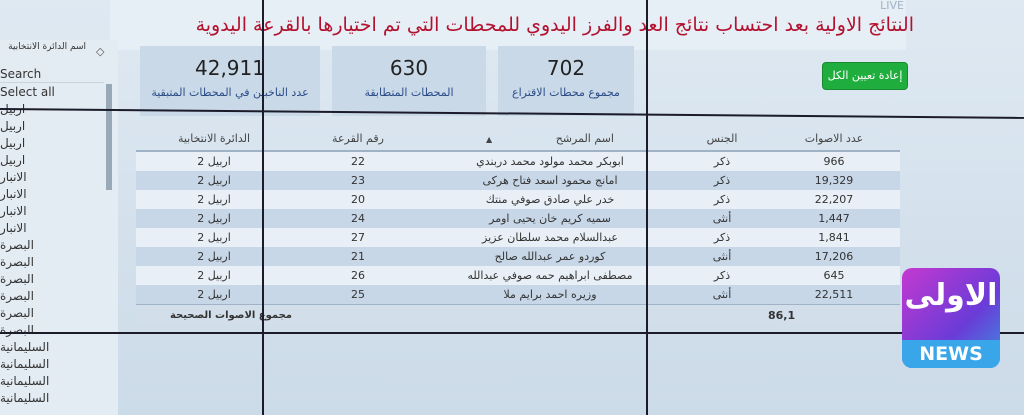  What do you see at coordinates (409, 81) in the screenshot?
I see `card-matching-stations: 630 المحطات المتطابقة` at bounding box center [409, 81].